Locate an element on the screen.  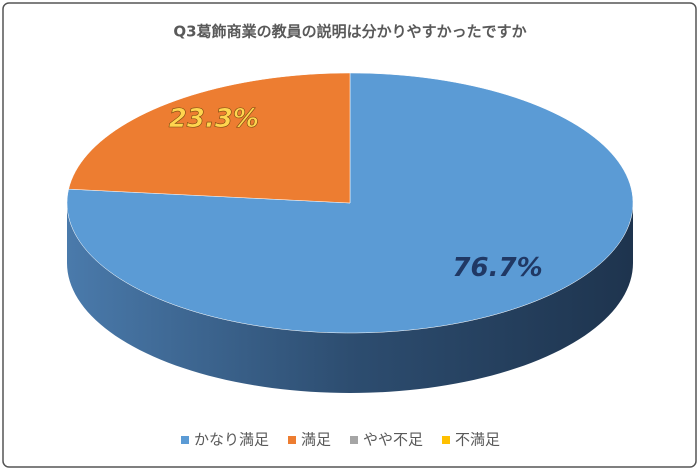
chart-title: Q3葛飾商業の教員の説明は分かりやすかったですか is located at coordinates (349, 32).